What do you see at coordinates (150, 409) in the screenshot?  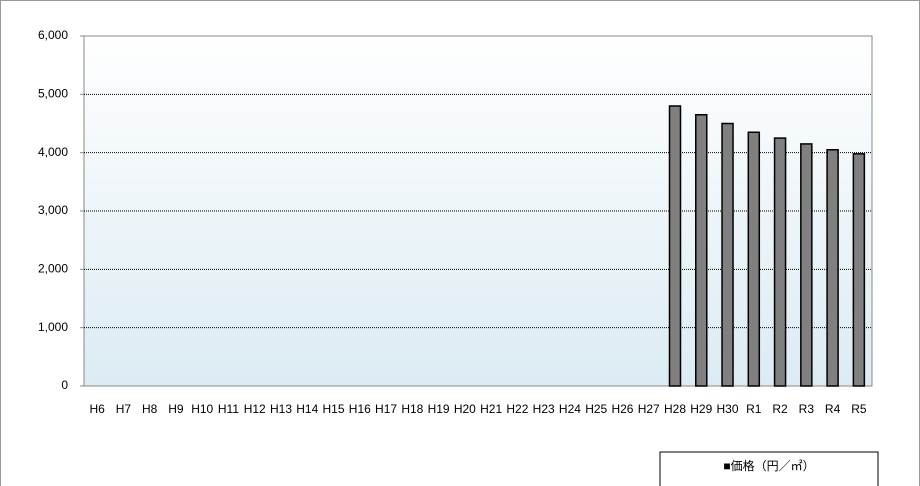 I see `x-tick-label: H8` at bounding box center [150, 409].